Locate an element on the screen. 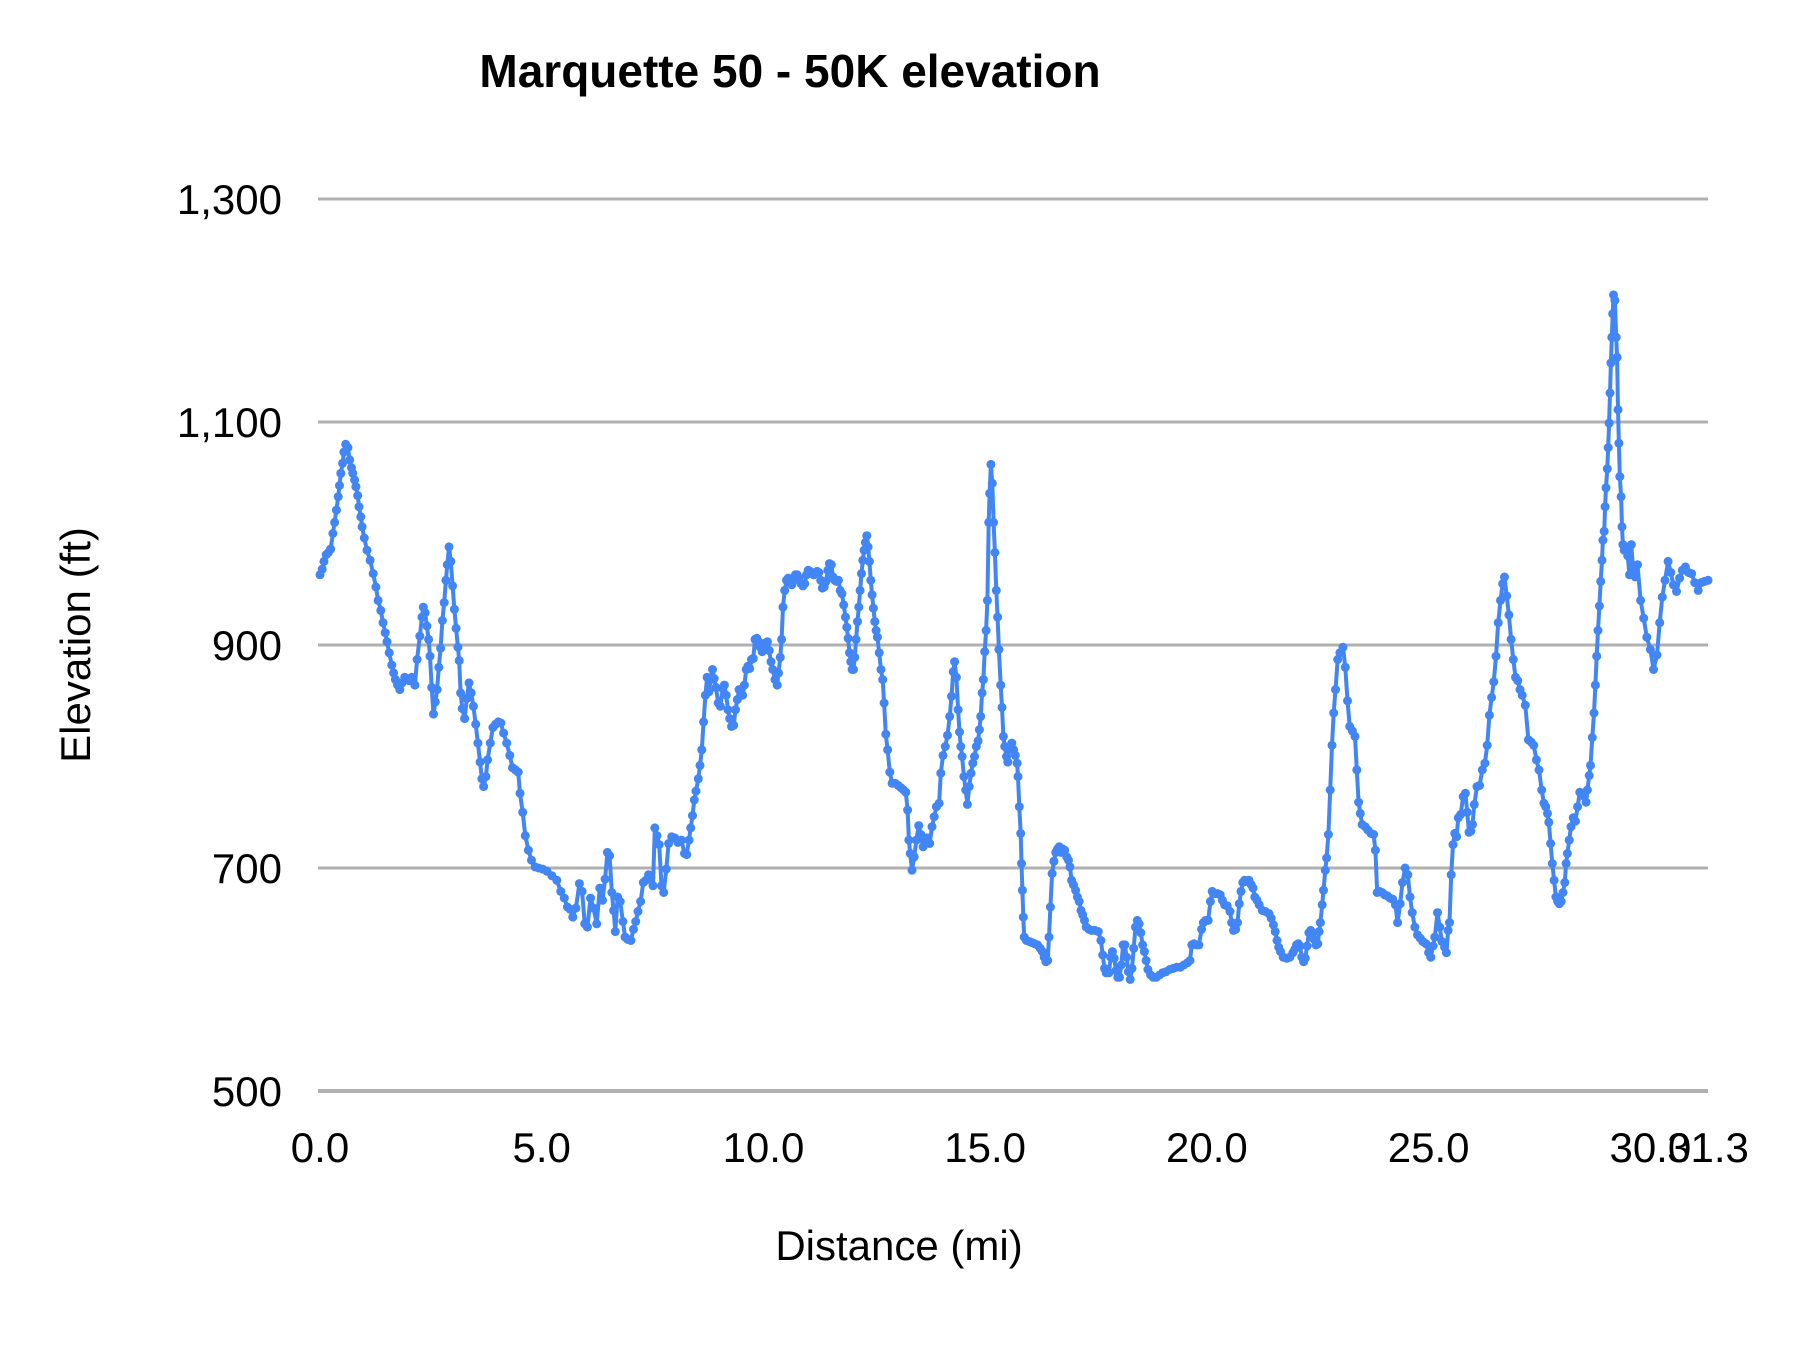 The image size is (1800, 1350). x-tick-label: 5.0 is located at coordinates (542, 1147).